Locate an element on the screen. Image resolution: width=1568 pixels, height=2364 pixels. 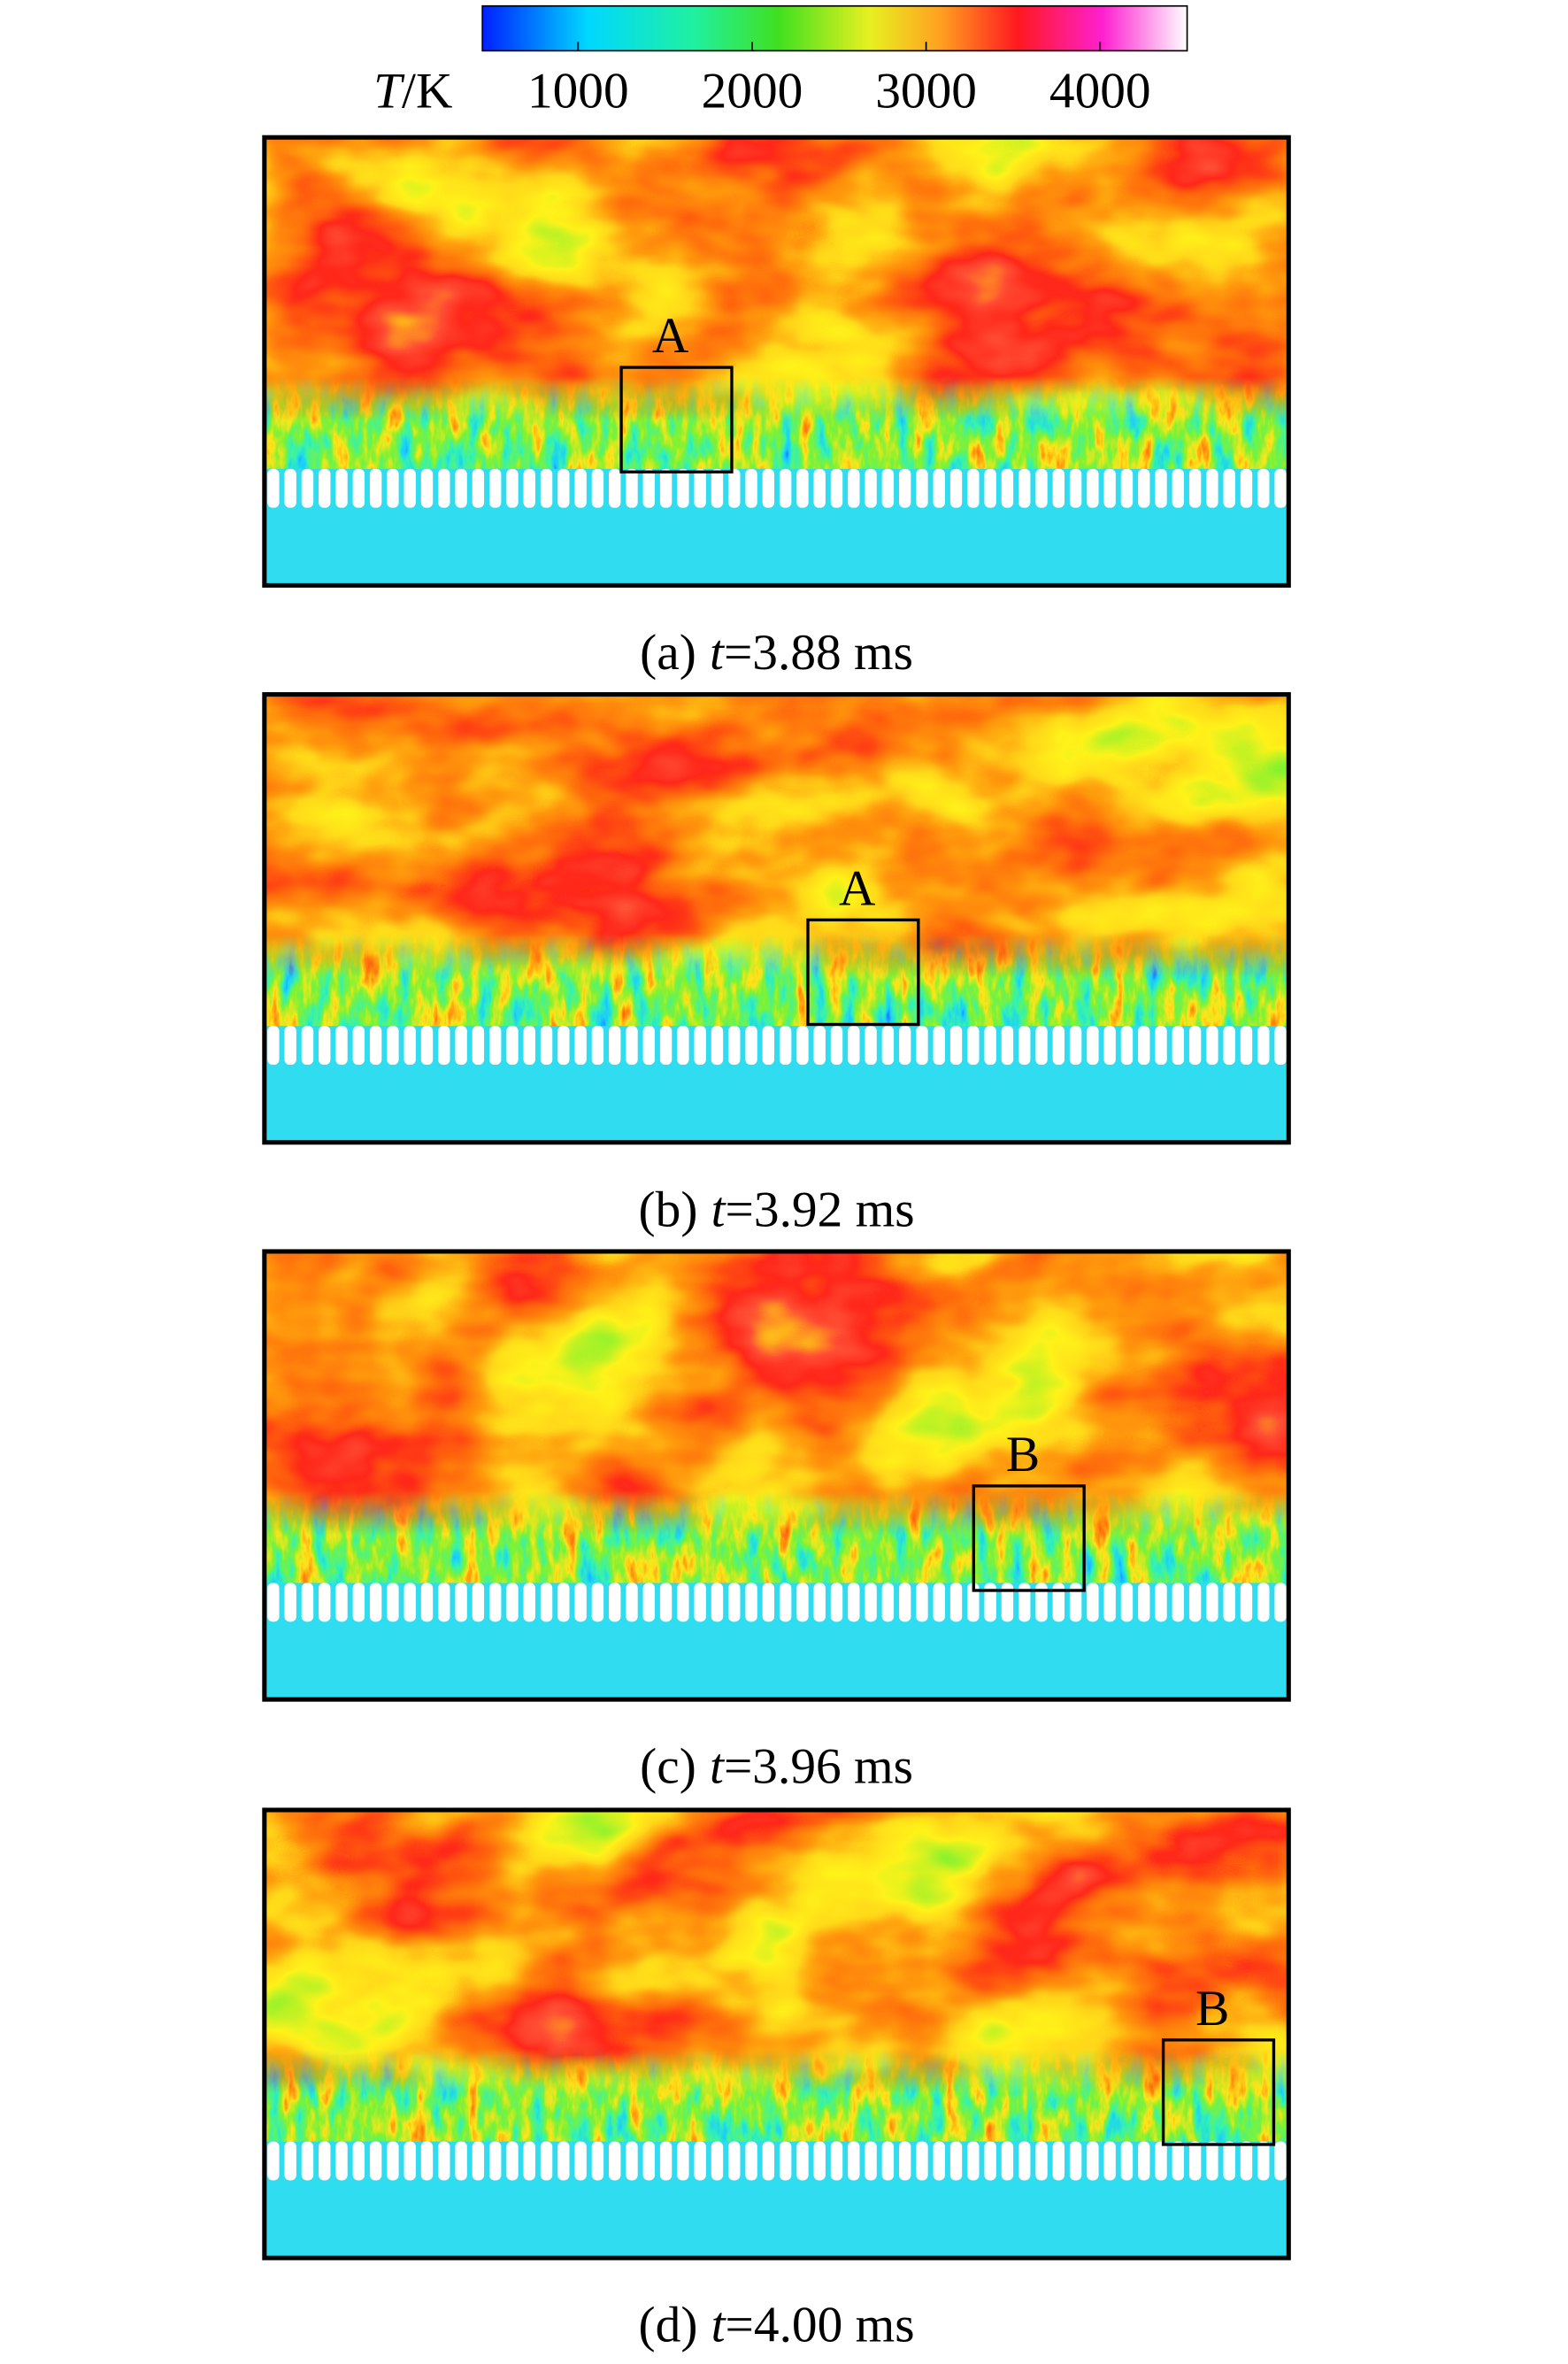
colorbar-tick-label: 4000 is located at coordinates (1100, 91).